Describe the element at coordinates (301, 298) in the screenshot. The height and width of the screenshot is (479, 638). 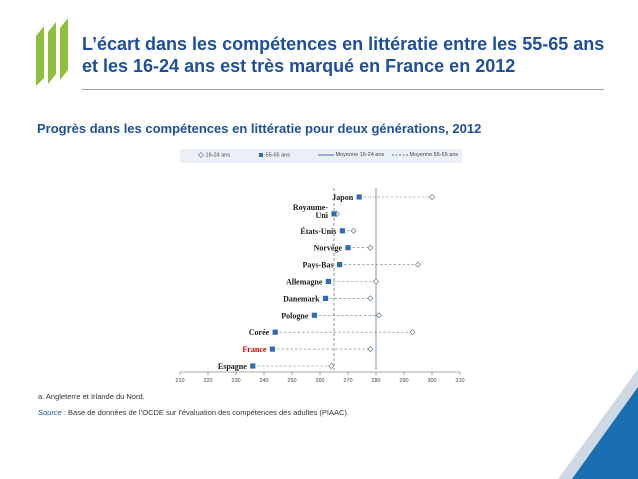
I see `category-label: Danemark` at that location.